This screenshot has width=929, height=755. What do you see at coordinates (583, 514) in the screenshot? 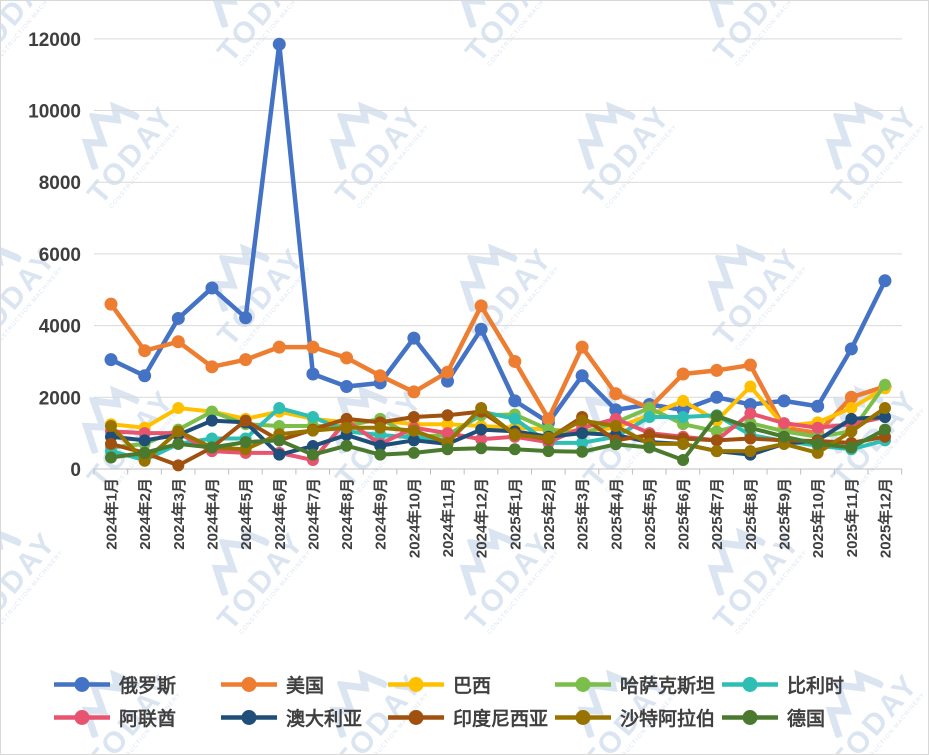
I see `x-axis-label: 2025年3月` at bounding box center [583, 514].